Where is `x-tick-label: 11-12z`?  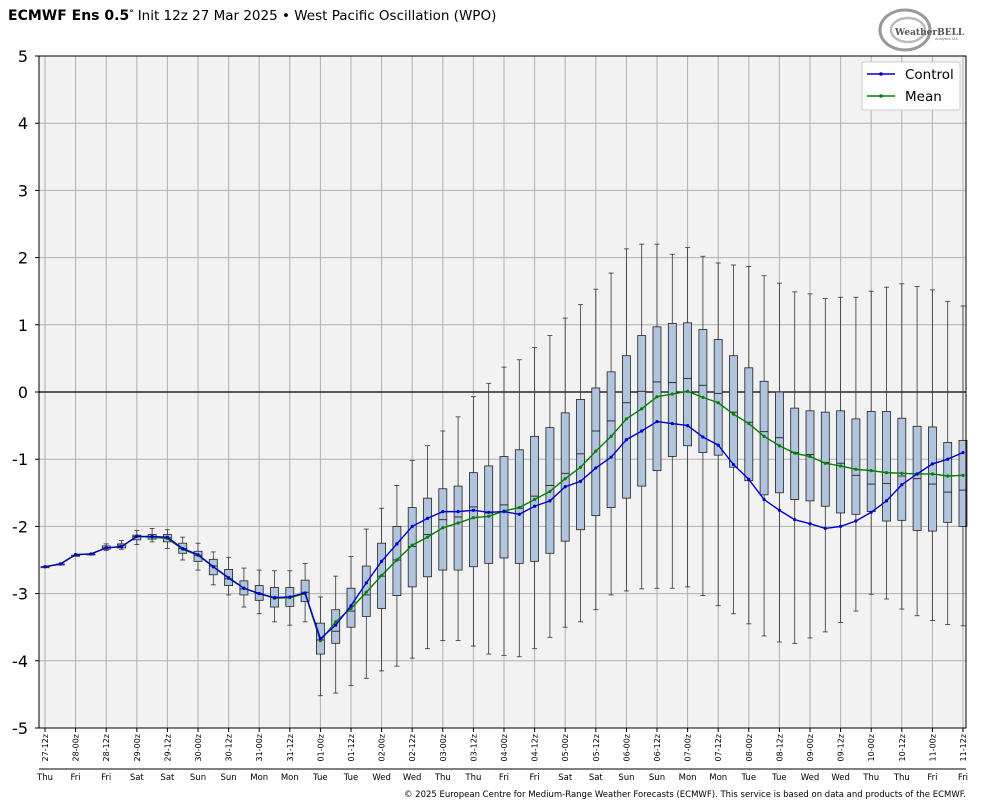
x-tick-label: 11-12z is located at coordinates (963, 747).